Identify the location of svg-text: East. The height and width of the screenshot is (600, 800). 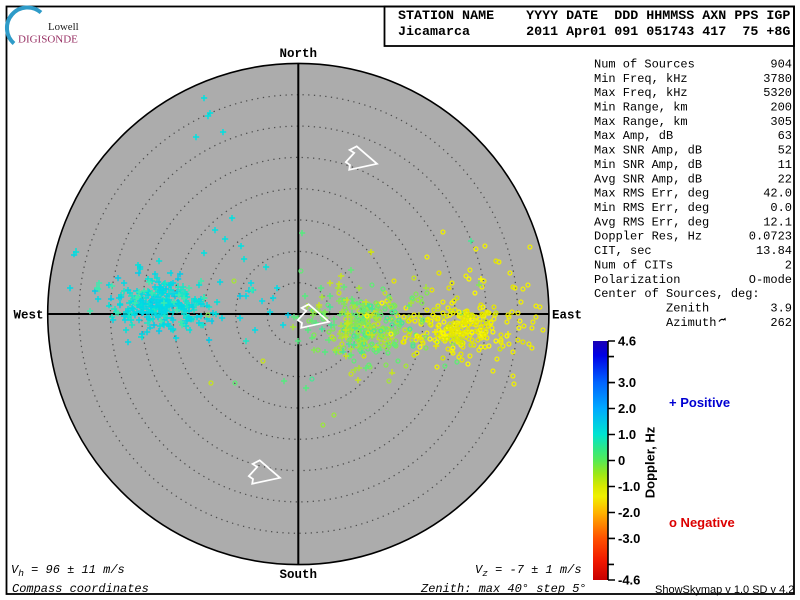
(567, 316).